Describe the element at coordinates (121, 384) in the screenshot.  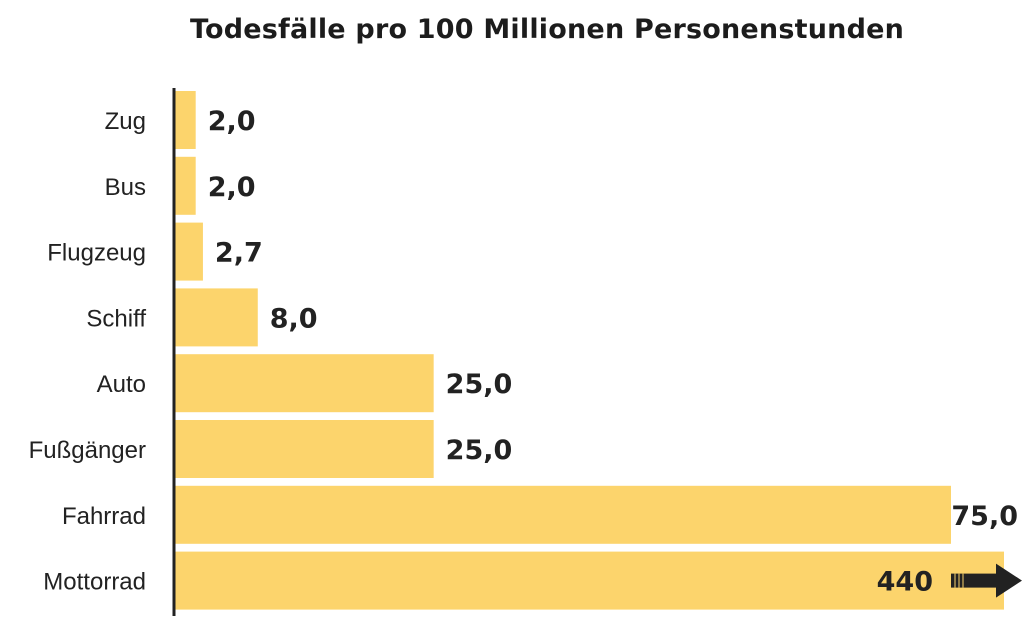
I see `category-label-auto: Auto` at that location.